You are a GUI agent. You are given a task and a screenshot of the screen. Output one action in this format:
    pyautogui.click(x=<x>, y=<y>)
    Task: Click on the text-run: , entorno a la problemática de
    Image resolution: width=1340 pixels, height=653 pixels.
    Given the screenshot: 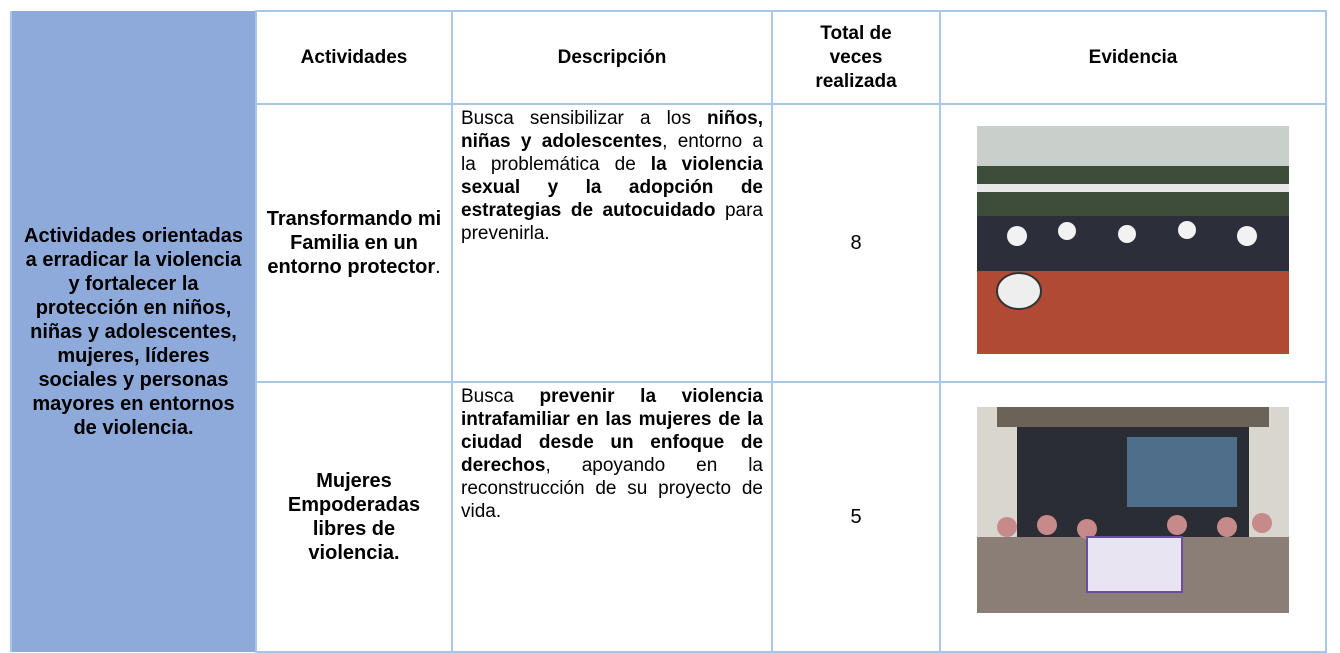 What is the action you would take?
    pyautogui.click(x=612, y=153)
    